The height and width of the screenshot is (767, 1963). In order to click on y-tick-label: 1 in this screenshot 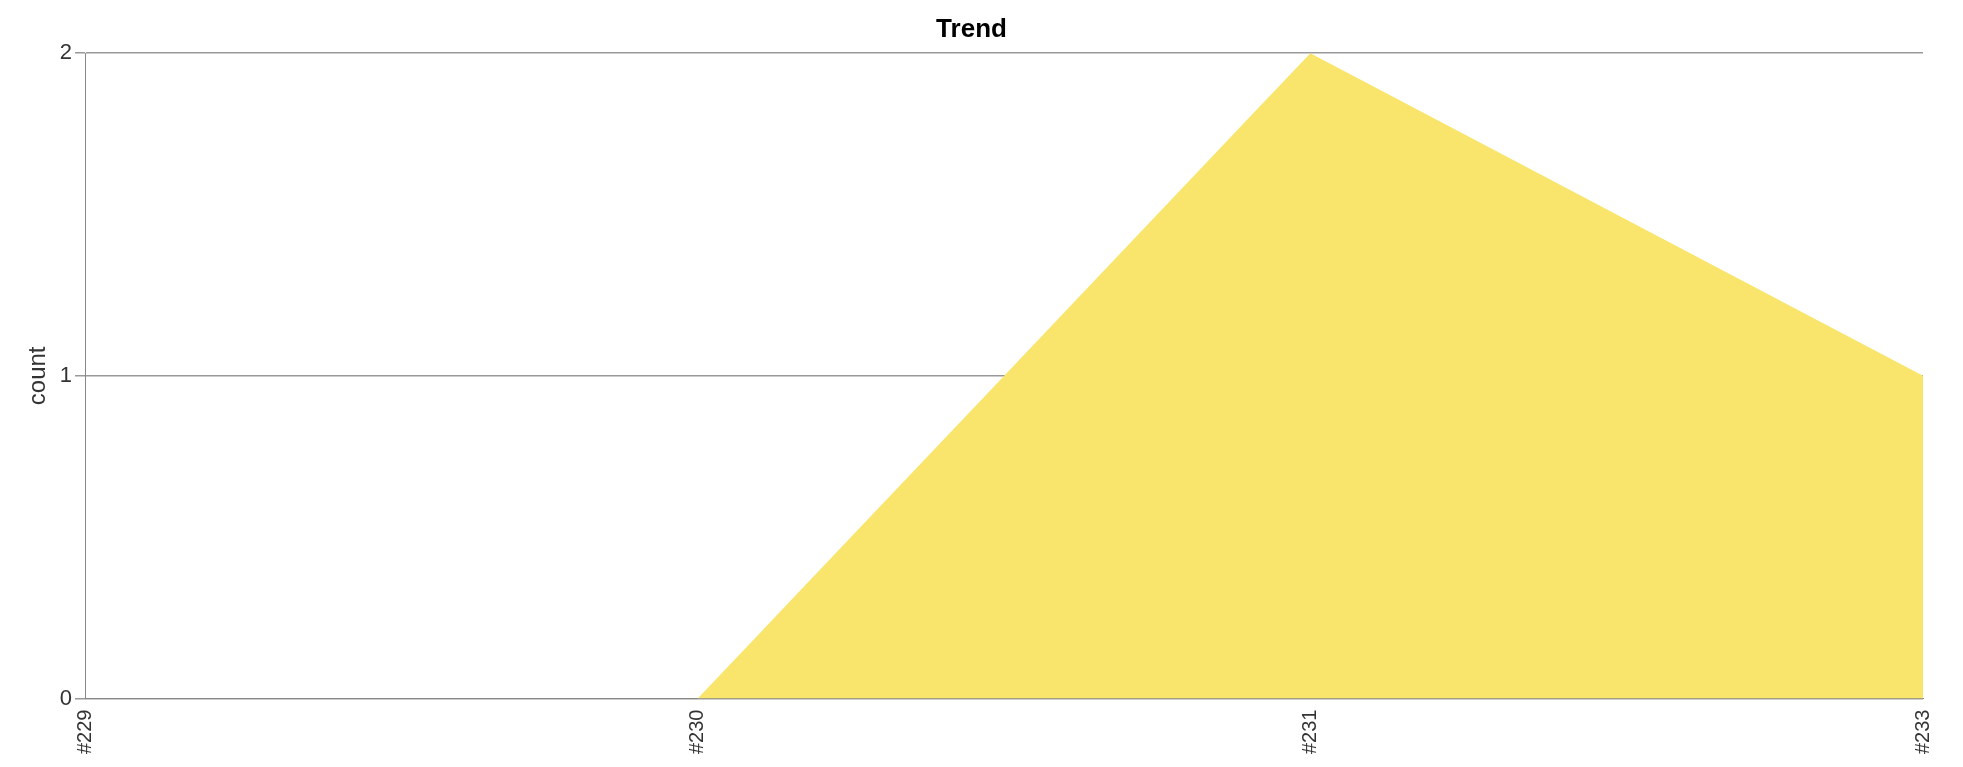, I will do `click(66, 374)`.